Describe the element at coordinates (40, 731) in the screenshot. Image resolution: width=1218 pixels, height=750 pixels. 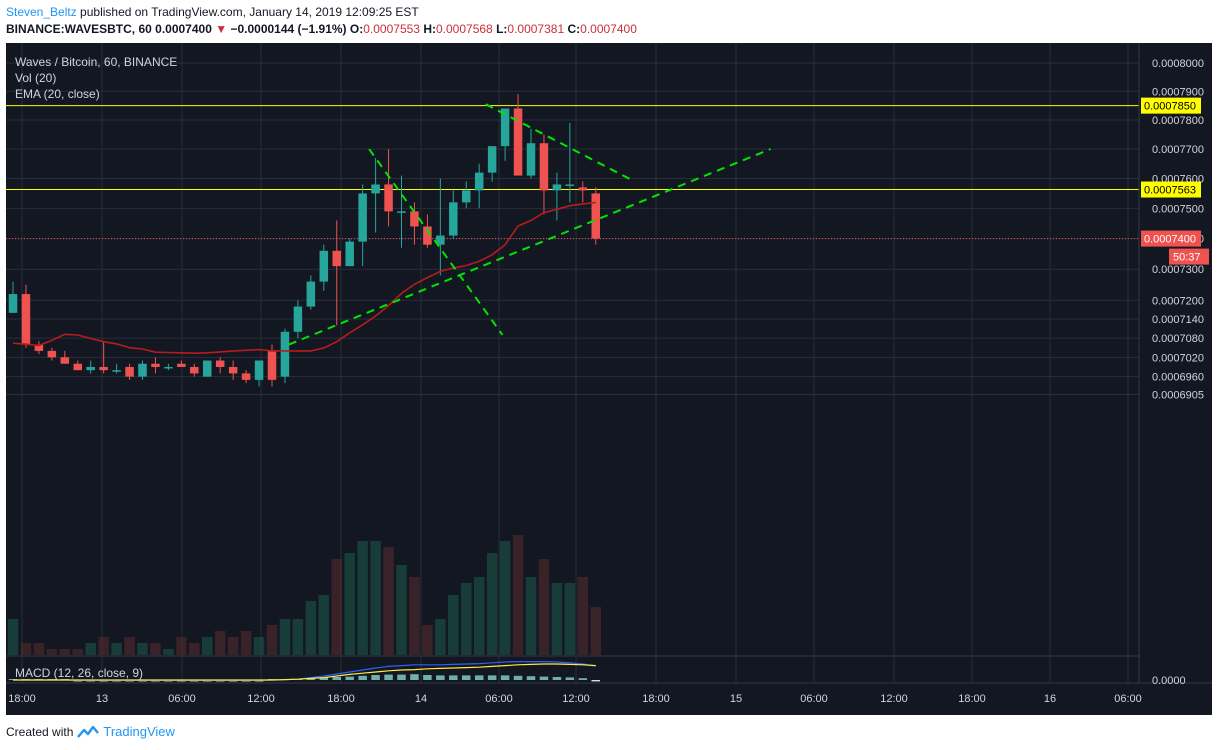
I see `created-with-text: Created with` at that location.